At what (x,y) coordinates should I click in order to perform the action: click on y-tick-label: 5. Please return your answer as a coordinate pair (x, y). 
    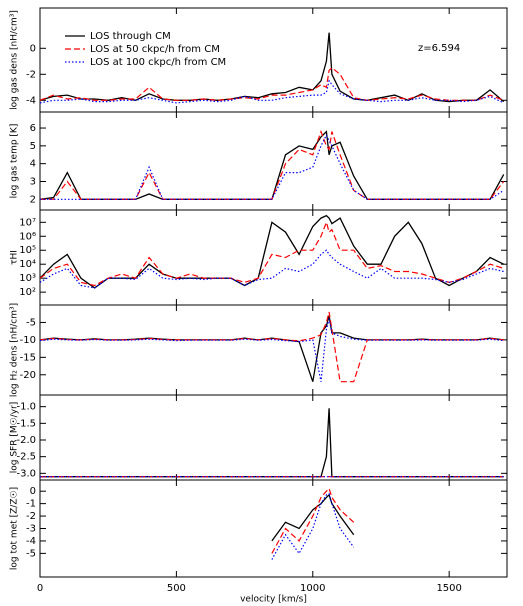
    Looking at the image, I should click on (33, 146).